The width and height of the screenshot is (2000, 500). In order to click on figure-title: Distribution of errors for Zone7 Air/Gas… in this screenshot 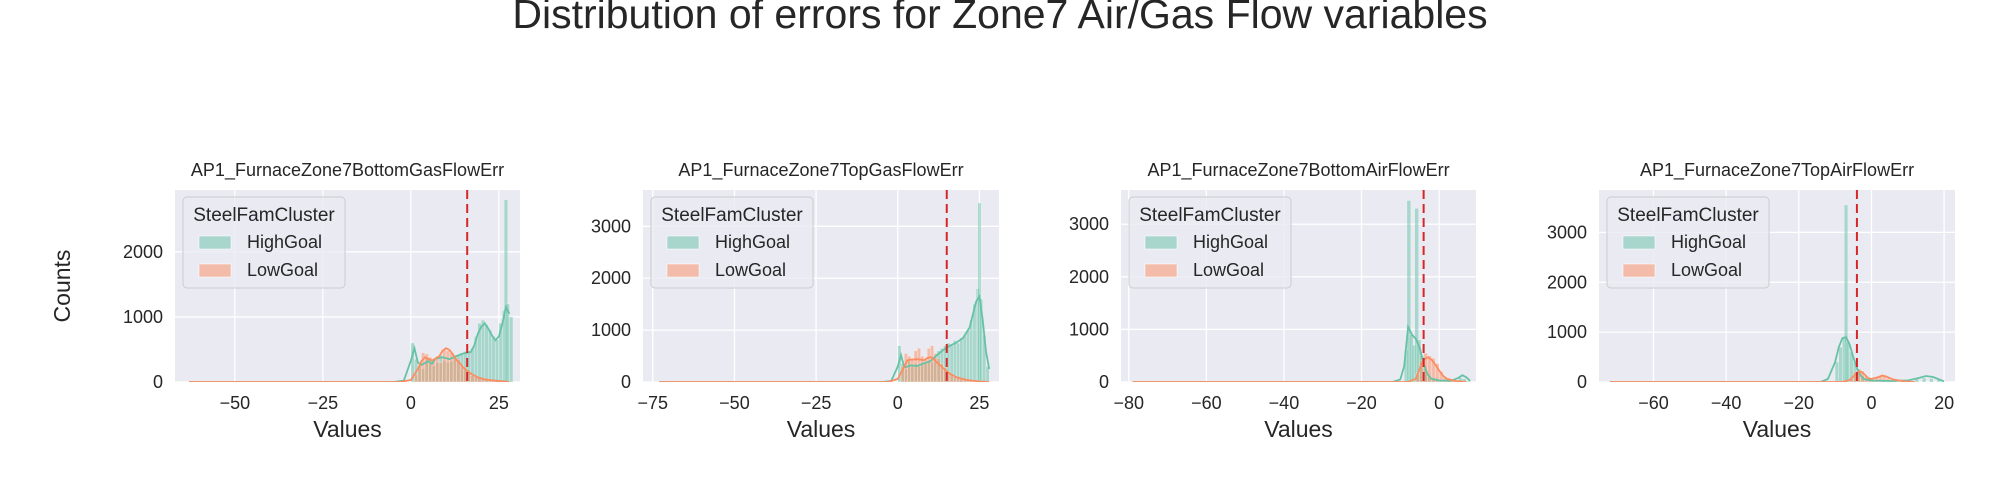, I will do `click(999, 18)`.